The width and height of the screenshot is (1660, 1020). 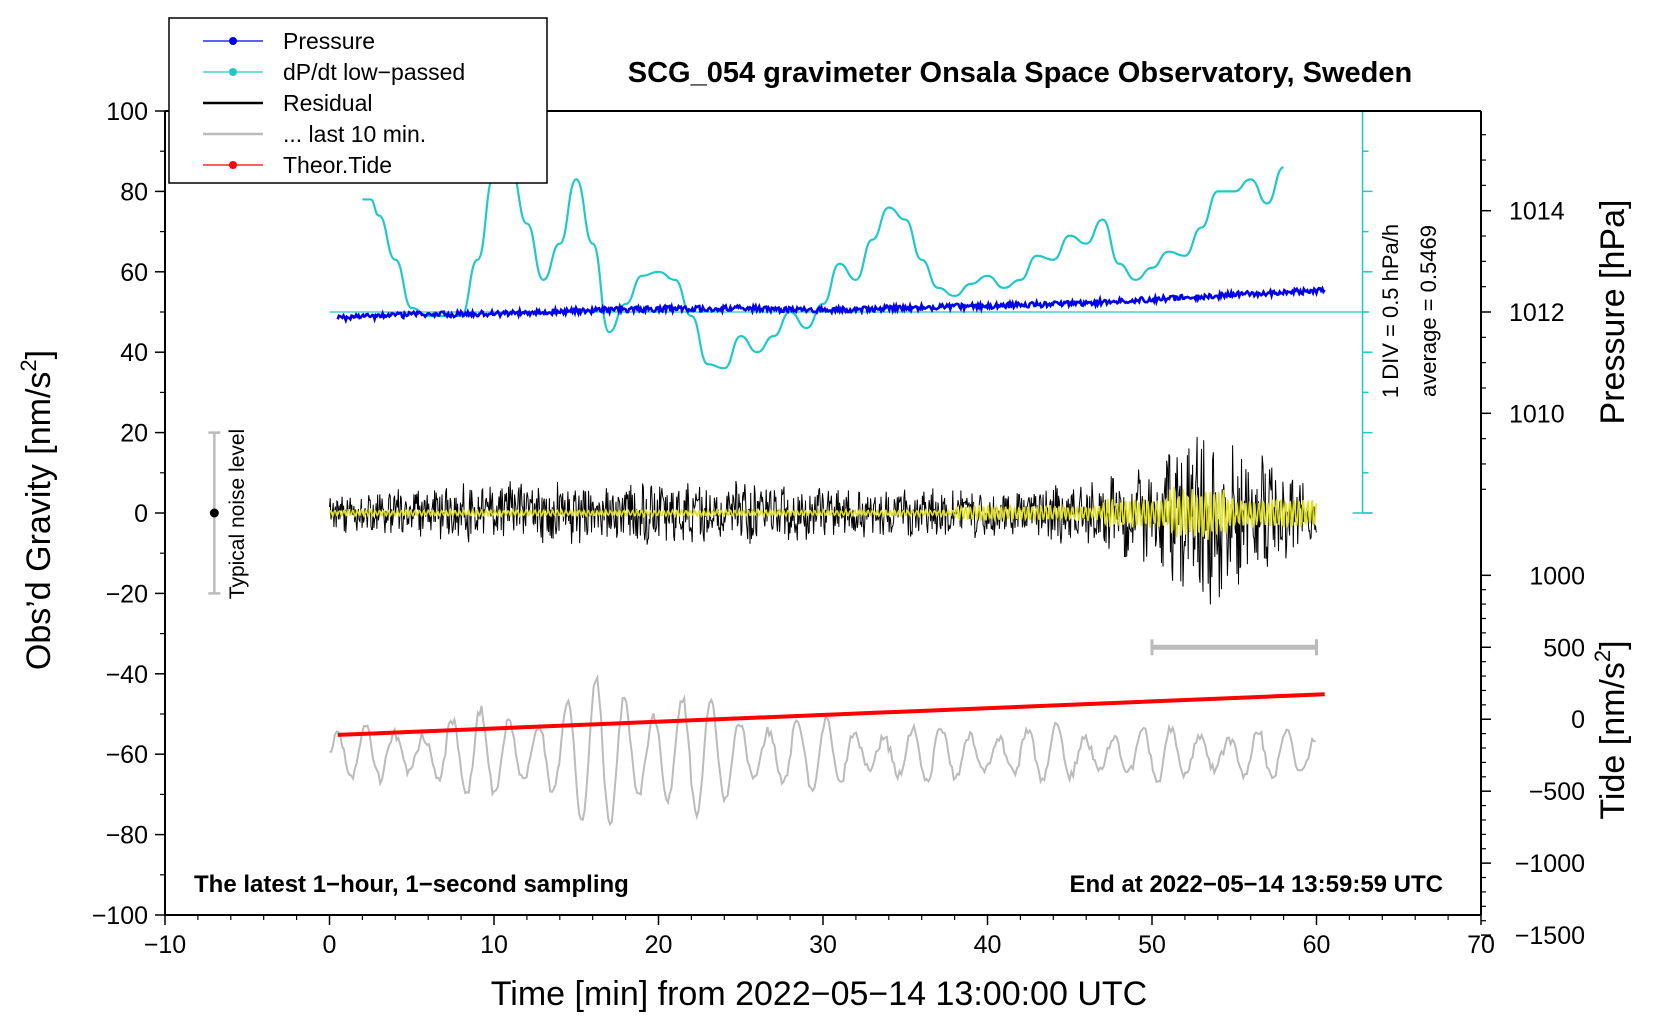 I want to click on residual-line, so click(x=823, y=520).